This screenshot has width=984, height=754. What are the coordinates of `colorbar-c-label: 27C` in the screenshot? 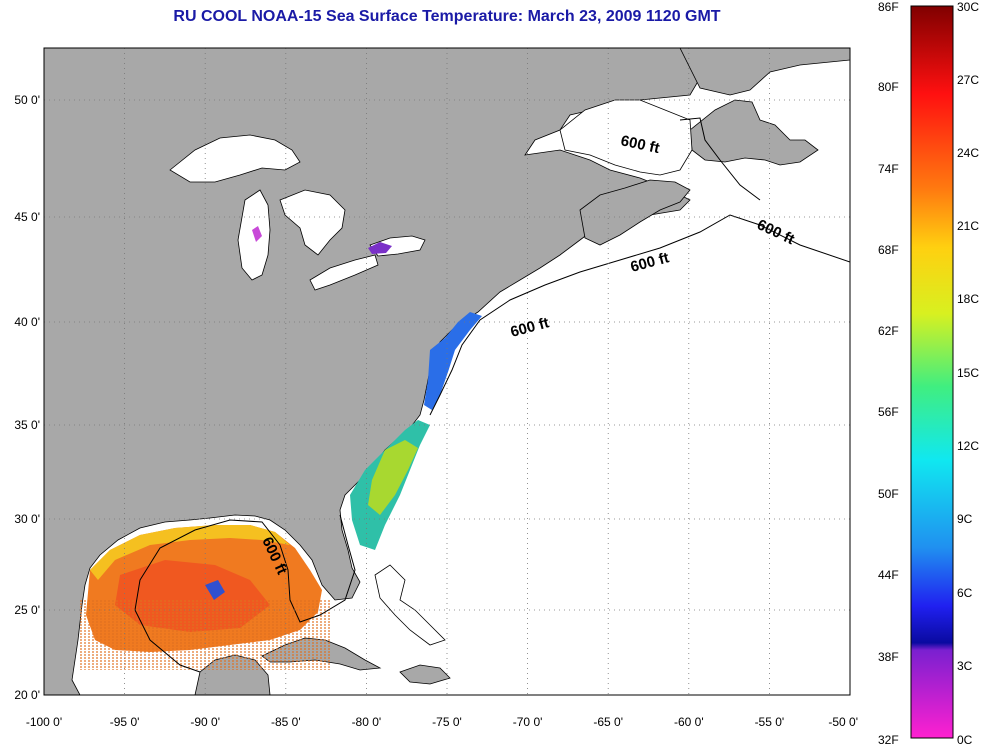 It's located at (968, 80).